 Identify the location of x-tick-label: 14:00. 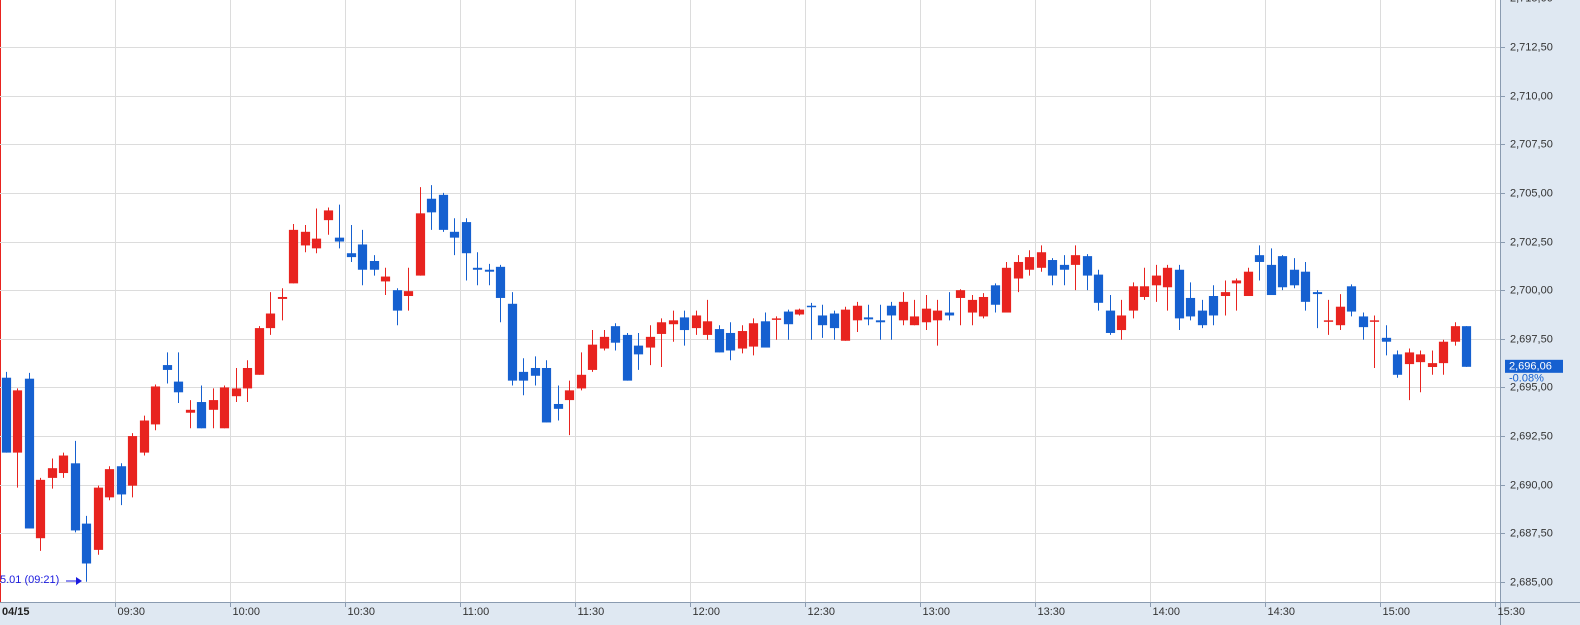
(1167, 612).